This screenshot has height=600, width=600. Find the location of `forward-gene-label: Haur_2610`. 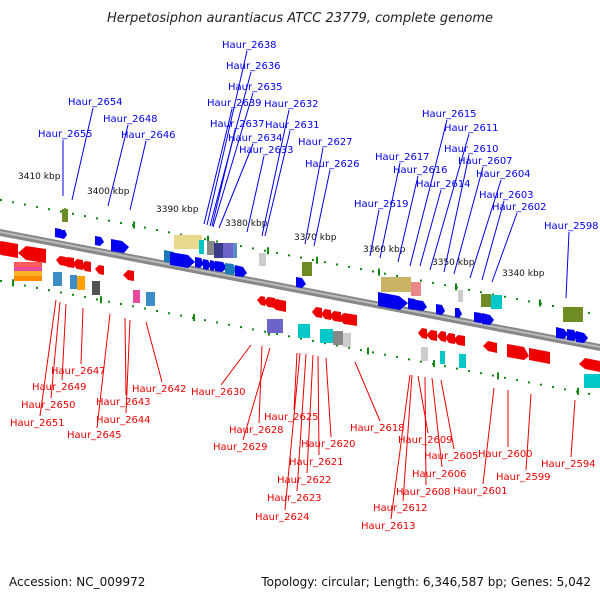

forward-gene-label: Haur_2610 is located at coordinates (471, 149).